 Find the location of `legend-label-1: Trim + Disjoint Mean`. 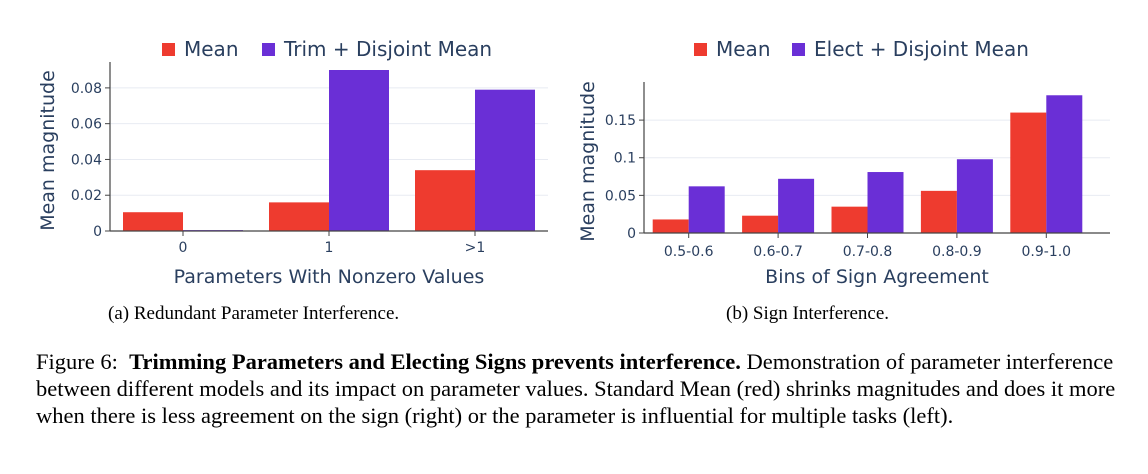

legend-label-1: Trim + Disjoint Mean is located at coordinates (387, 49).